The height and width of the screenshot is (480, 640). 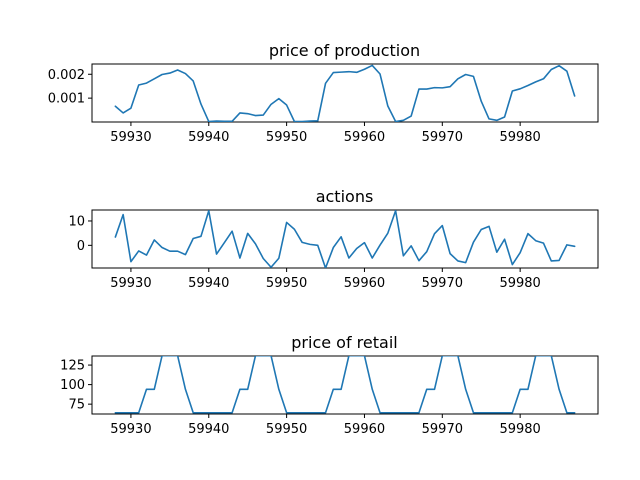 What do you see at coordinates (208, 137) in the screenshot?
I see `x-tick-label-price-of-production: 59940` at bounding box center [208, 137].